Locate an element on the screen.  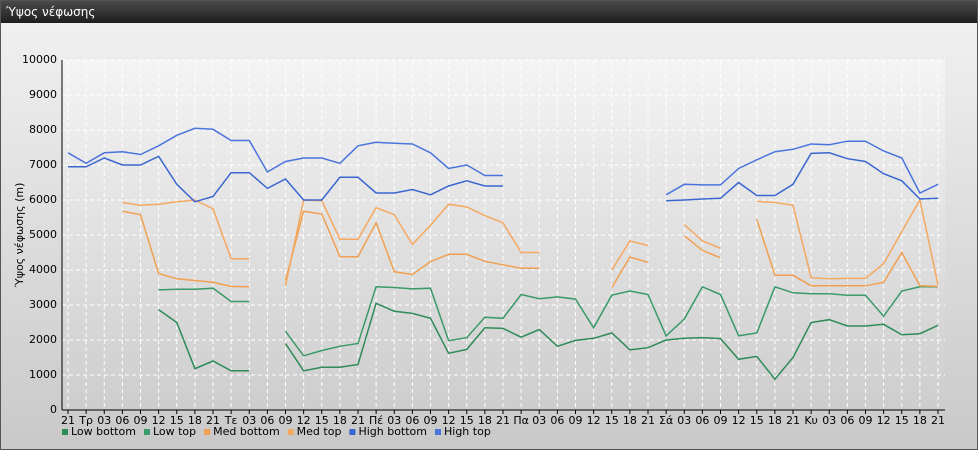
y-tick-label: 1000 is located at coordinates (43, 374).